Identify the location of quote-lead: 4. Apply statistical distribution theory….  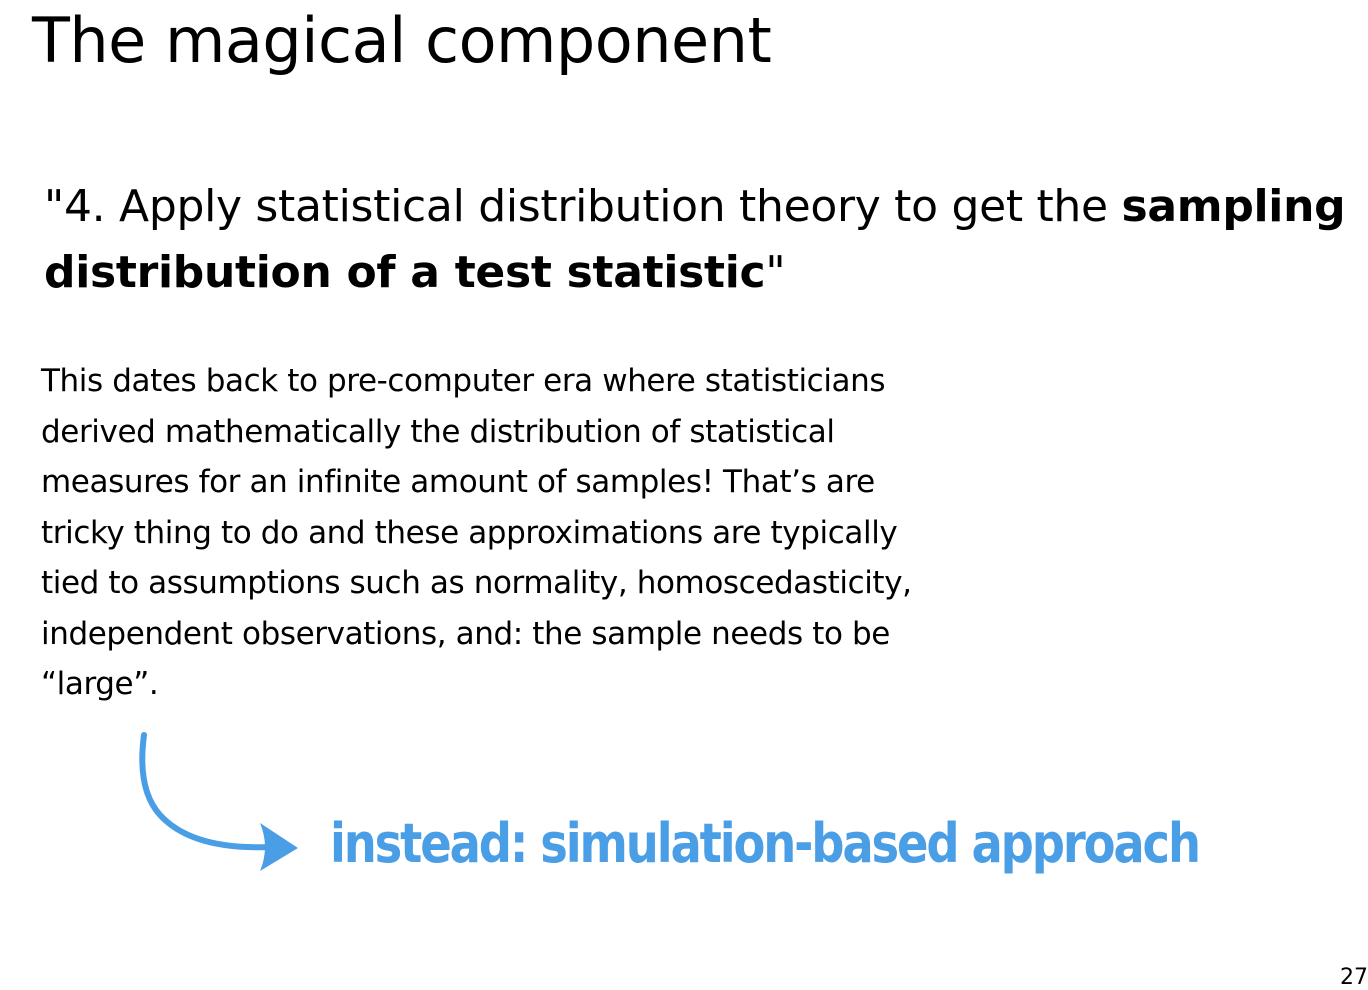
(592, 206).